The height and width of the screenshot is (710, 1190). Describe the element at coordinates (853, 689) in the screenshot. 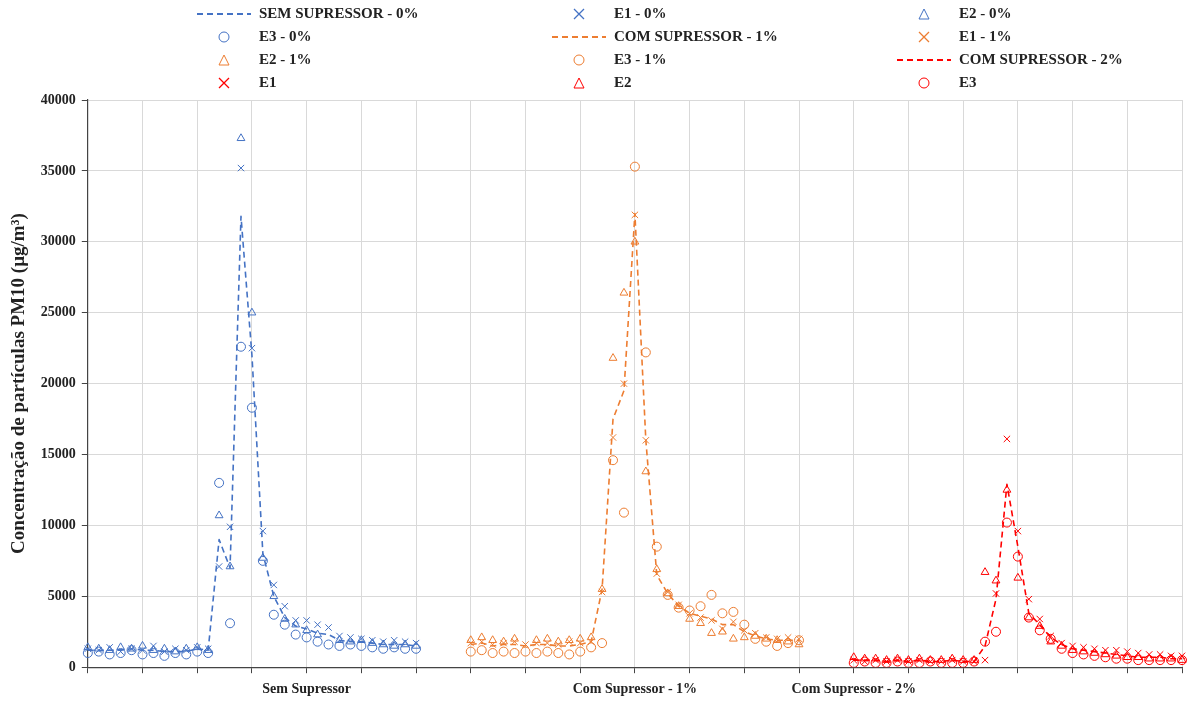

I see `x-tick-label: Com Supressor - 2%` at that location.